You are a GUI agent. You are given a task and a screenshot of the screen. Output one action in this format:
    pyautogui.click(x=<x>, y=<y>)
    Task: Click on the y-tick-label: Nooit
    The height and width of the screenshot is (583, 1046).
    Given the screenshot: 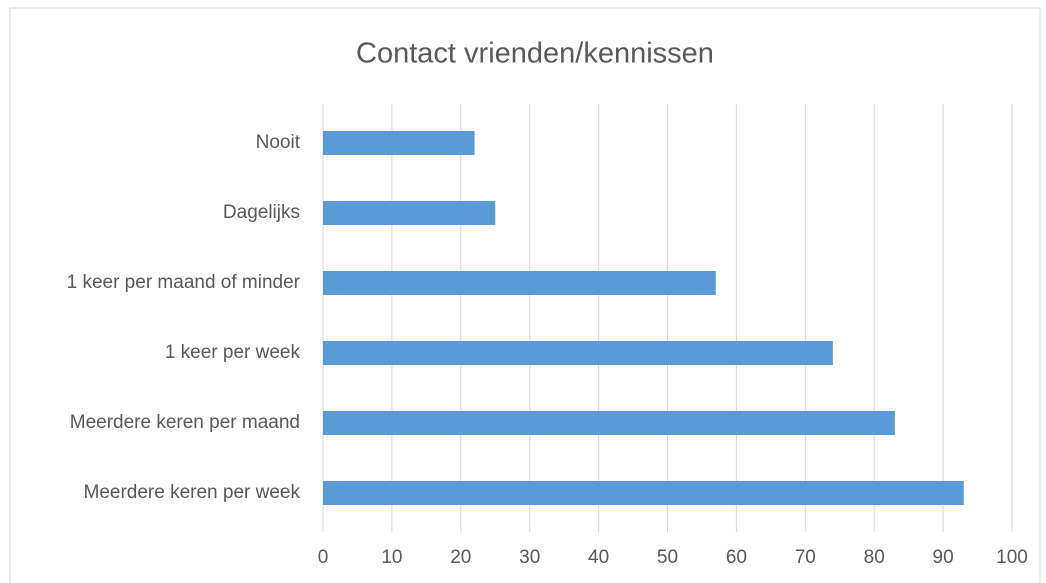 What is the action you would take?
    pyautogui.click(x=278, y=142)
    